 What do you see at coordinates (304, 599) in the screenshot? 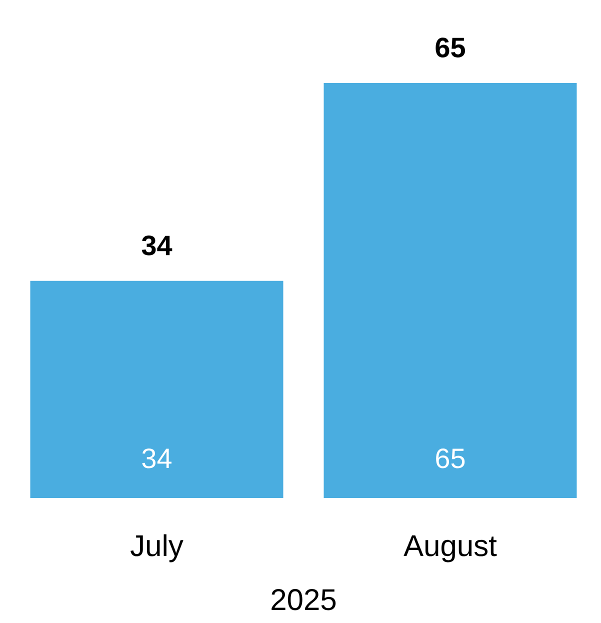
I see `x-axis-title: 2025` at bounding box center [304, 599].